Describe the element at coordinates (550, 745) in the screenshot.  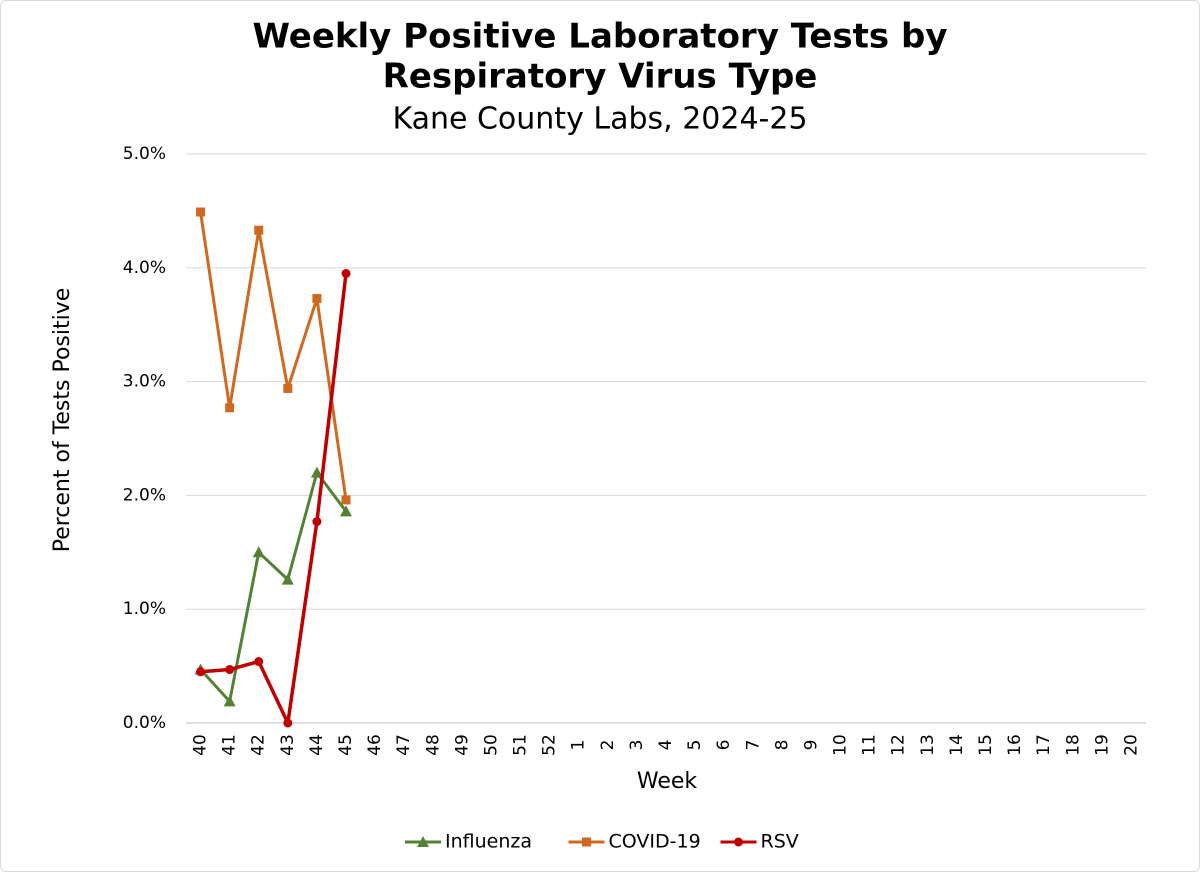
I see `x-tick-label: 52` at that location.